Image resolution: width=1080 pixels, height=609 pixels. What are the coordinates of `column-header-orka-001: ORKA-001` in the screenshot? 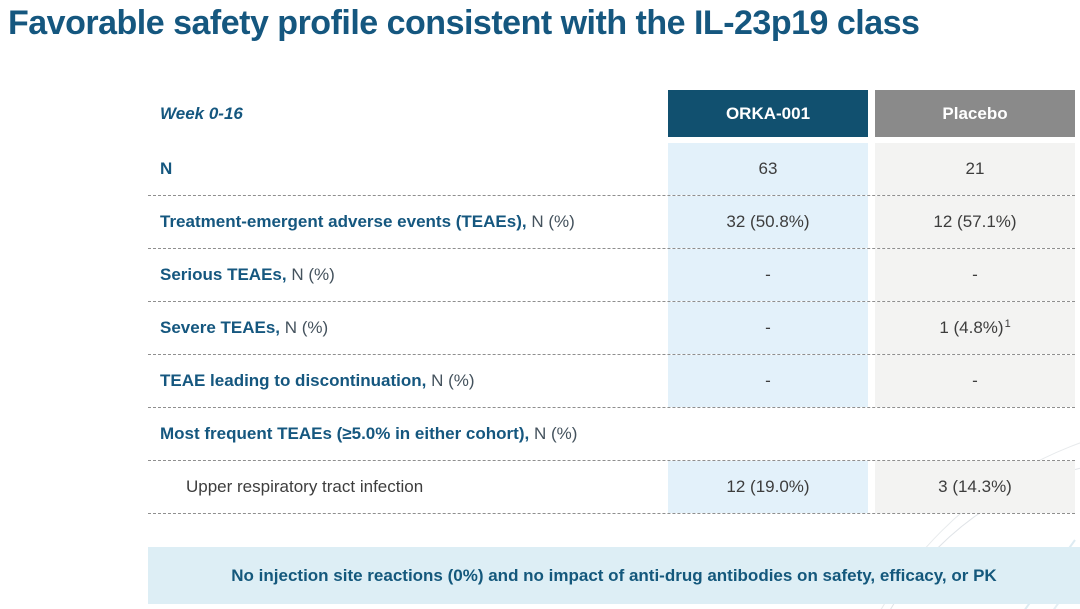 It's located at (768, 113).